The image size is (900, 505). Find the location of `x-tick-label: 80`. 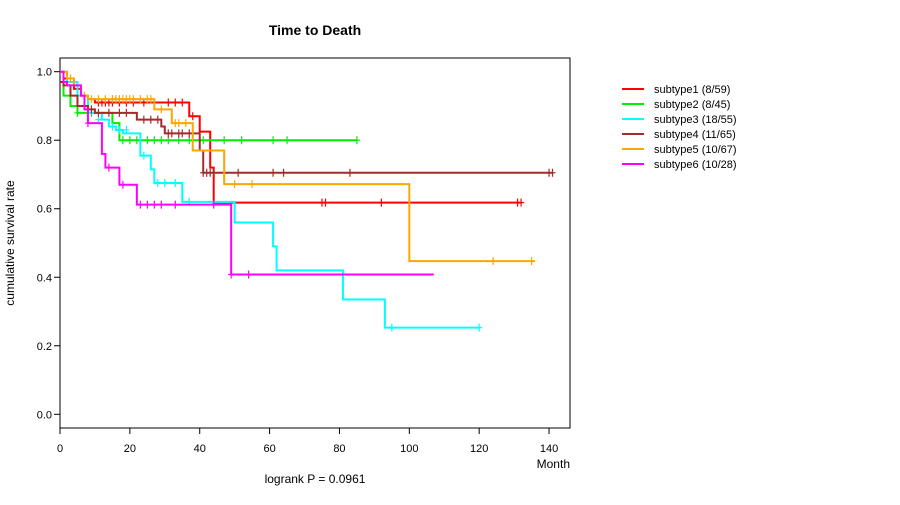

x-tick-label: 80 is located at coordinates (339, 449).